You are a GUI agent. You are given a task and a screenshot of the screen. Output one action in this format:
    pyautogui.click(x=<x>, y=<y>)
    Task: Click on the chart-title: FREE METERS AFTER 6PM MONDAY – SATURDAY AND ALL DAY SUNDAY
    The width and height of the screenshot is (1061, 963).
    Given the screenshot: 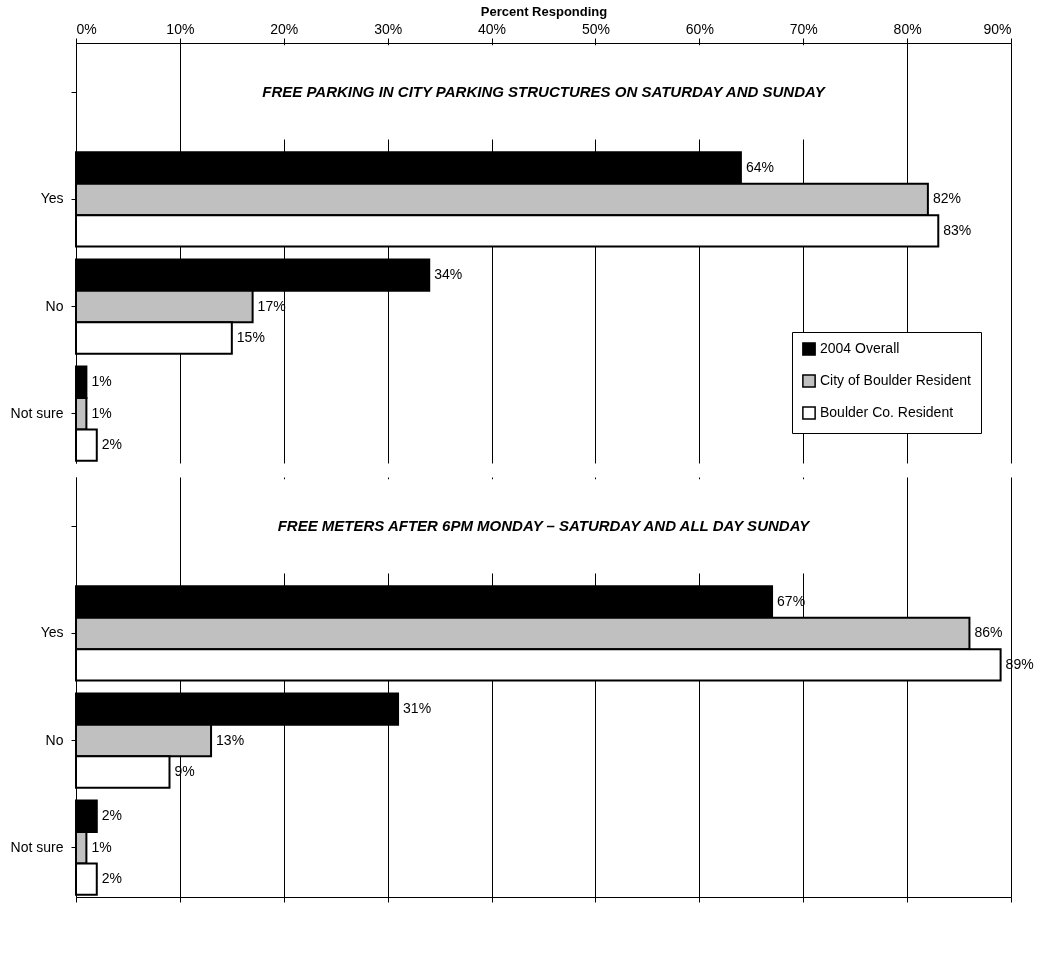 What is the action you would take?
    pyautogui.click(x=544, y=526)
    